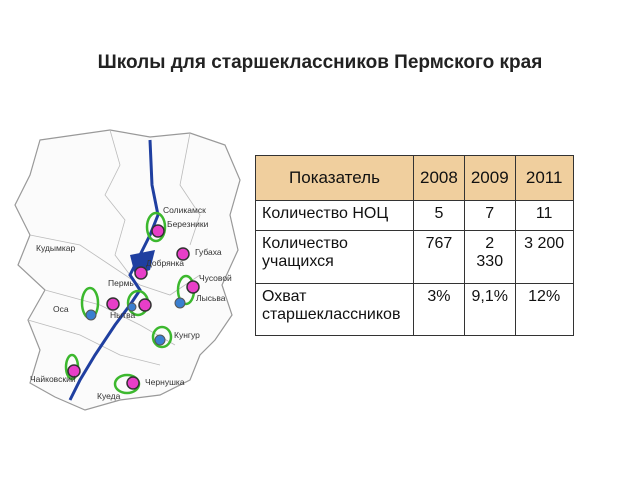  Describe the element at coordinates (544, 309) in the screenshot. I see `table-cell: 12%` at that location.